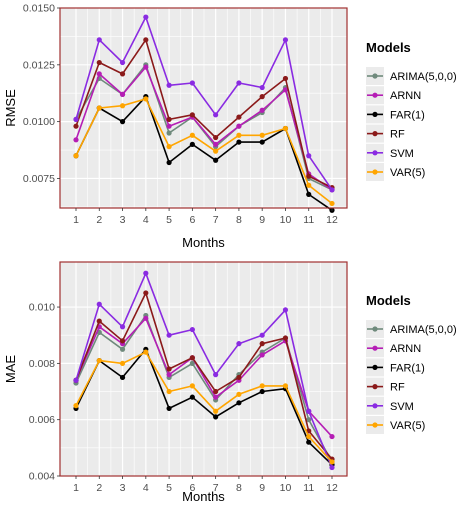 The width and height of the screenshot is (474, 511). Describe the element at coordinates (385, 386) in the screenshot. I see `legend-item: RF` at that location.